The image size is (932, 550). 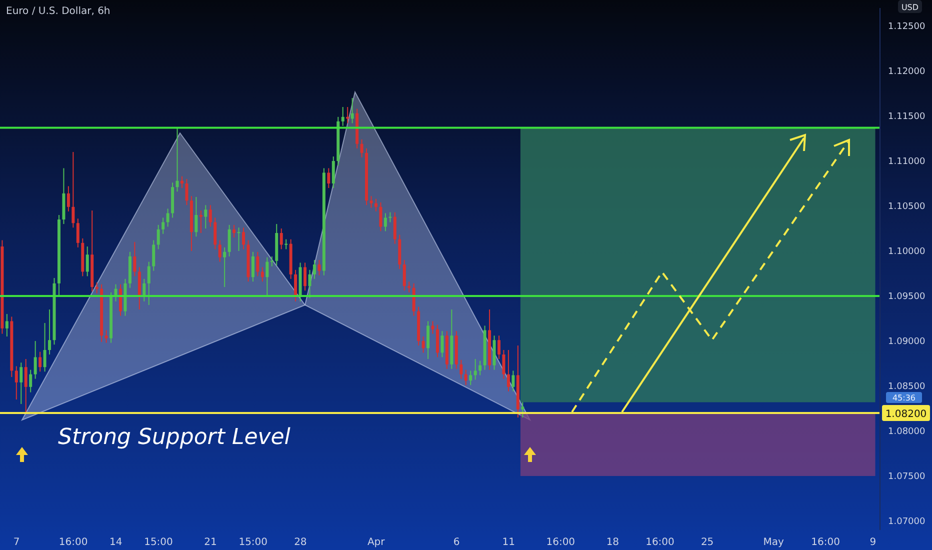 I want to click on x-tick-label: May, so click(x=773, y=542).